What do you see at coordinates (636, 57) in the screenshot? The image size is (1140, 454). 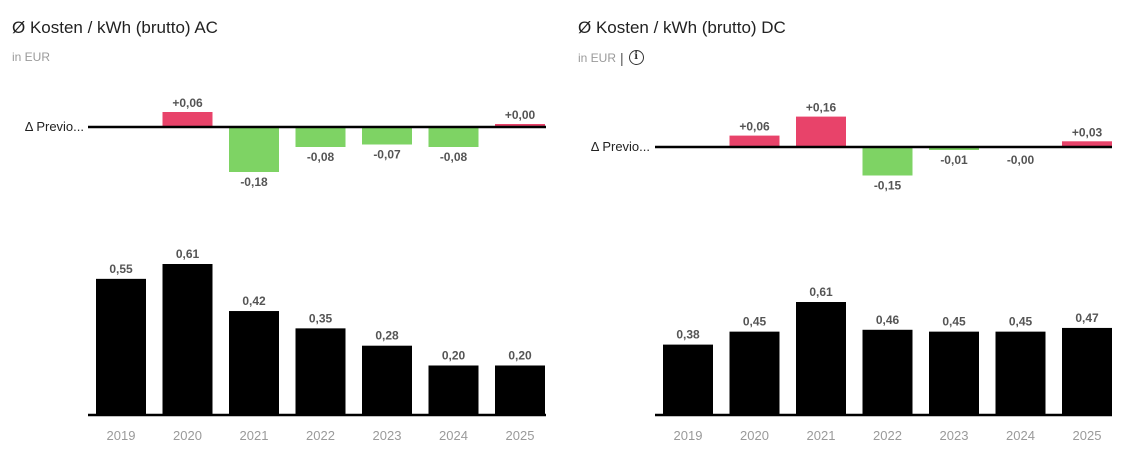 I see `info-icon: i` at bounding box center [636, 57].